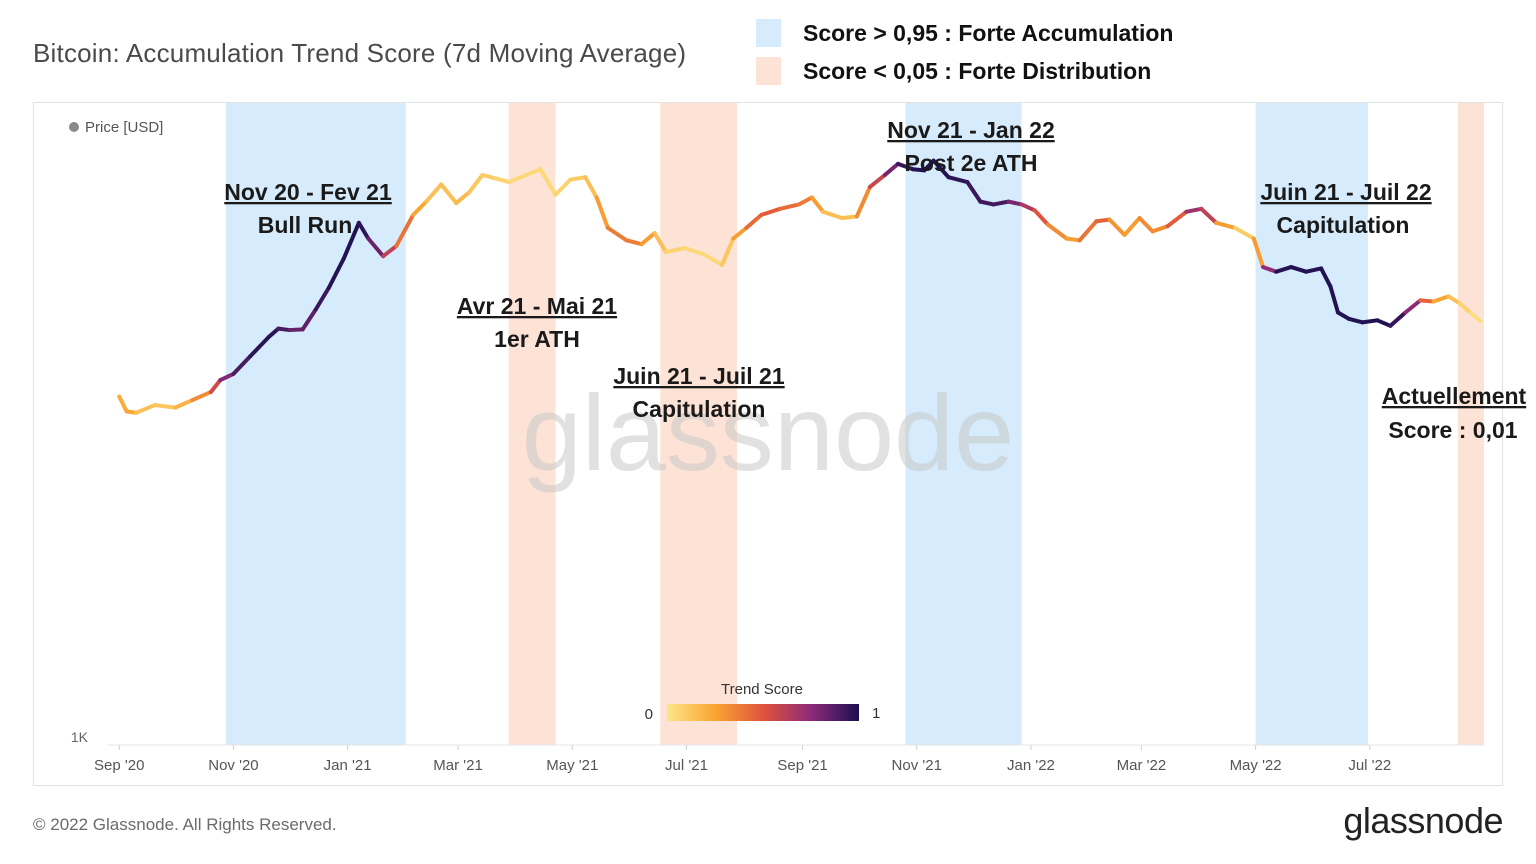 This screenshot has width=1536, height=864. I want to click on colorbar: Trend Score 0 1, so click(763, 702).